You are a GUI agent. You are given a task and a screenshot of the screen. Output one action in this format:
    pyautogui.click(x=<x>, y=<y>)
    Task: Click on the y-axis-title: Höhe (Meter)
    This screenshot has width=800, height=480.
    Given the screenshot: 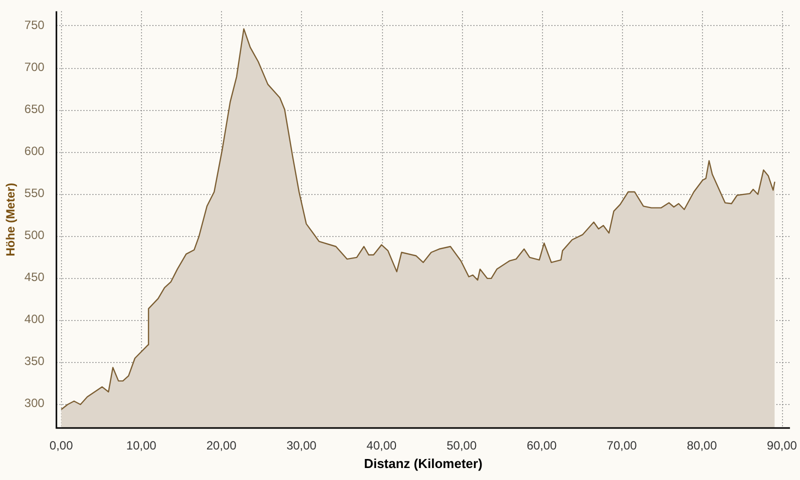 What is the action you would take?
    pyautogui.click(x=11, y=219)
    